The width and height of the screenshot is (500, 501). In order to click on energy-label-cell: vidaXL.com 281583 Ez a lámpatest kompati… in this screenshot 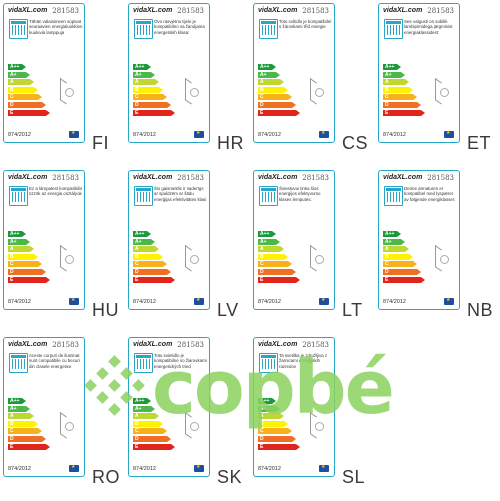, I will do `click(62, 250)`.